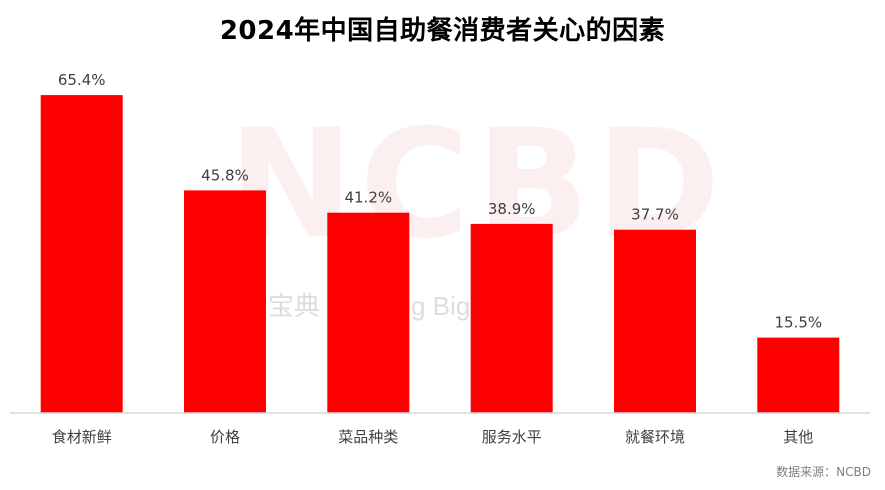 This screenshot has width=885, height=490. Describe the element at coordinates (82, 437) in the screenshot. I see `x-tick-label-0: 食材新鲜` at that location.